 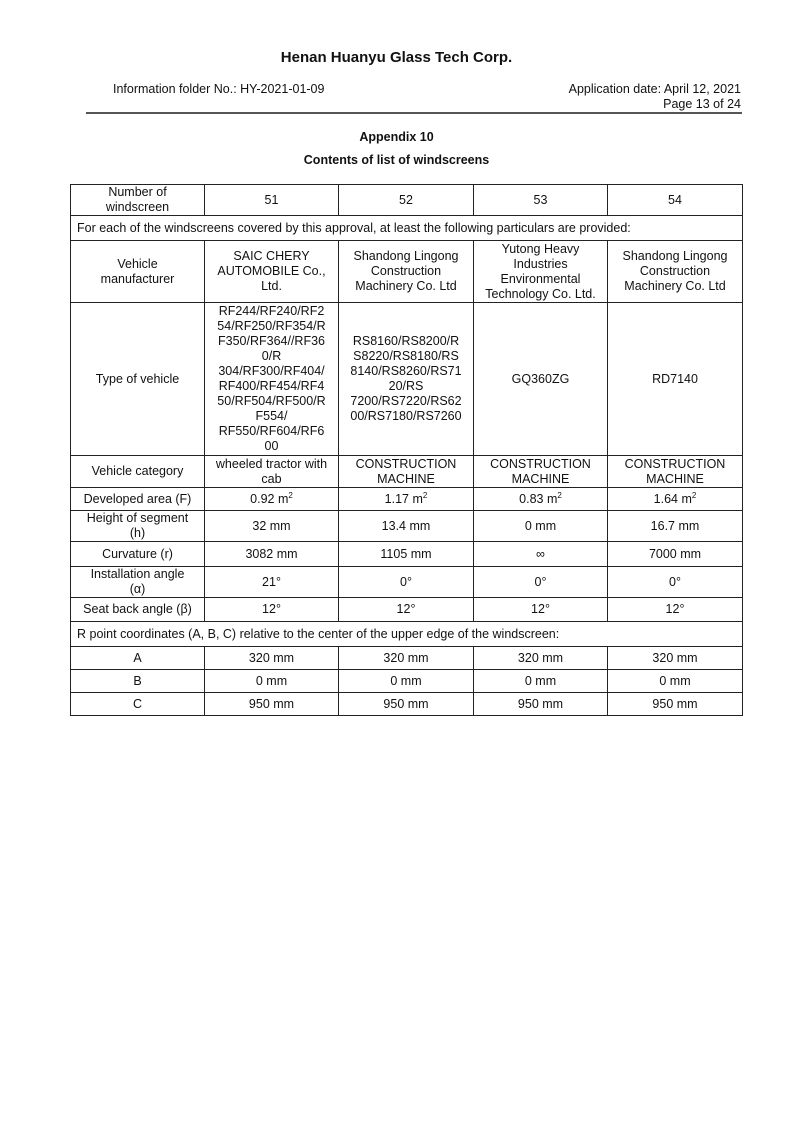 What do you see at coordinates (271, 582) in the screenshot?
I see `table-cell: 21°` at bounding box center [271, 582].